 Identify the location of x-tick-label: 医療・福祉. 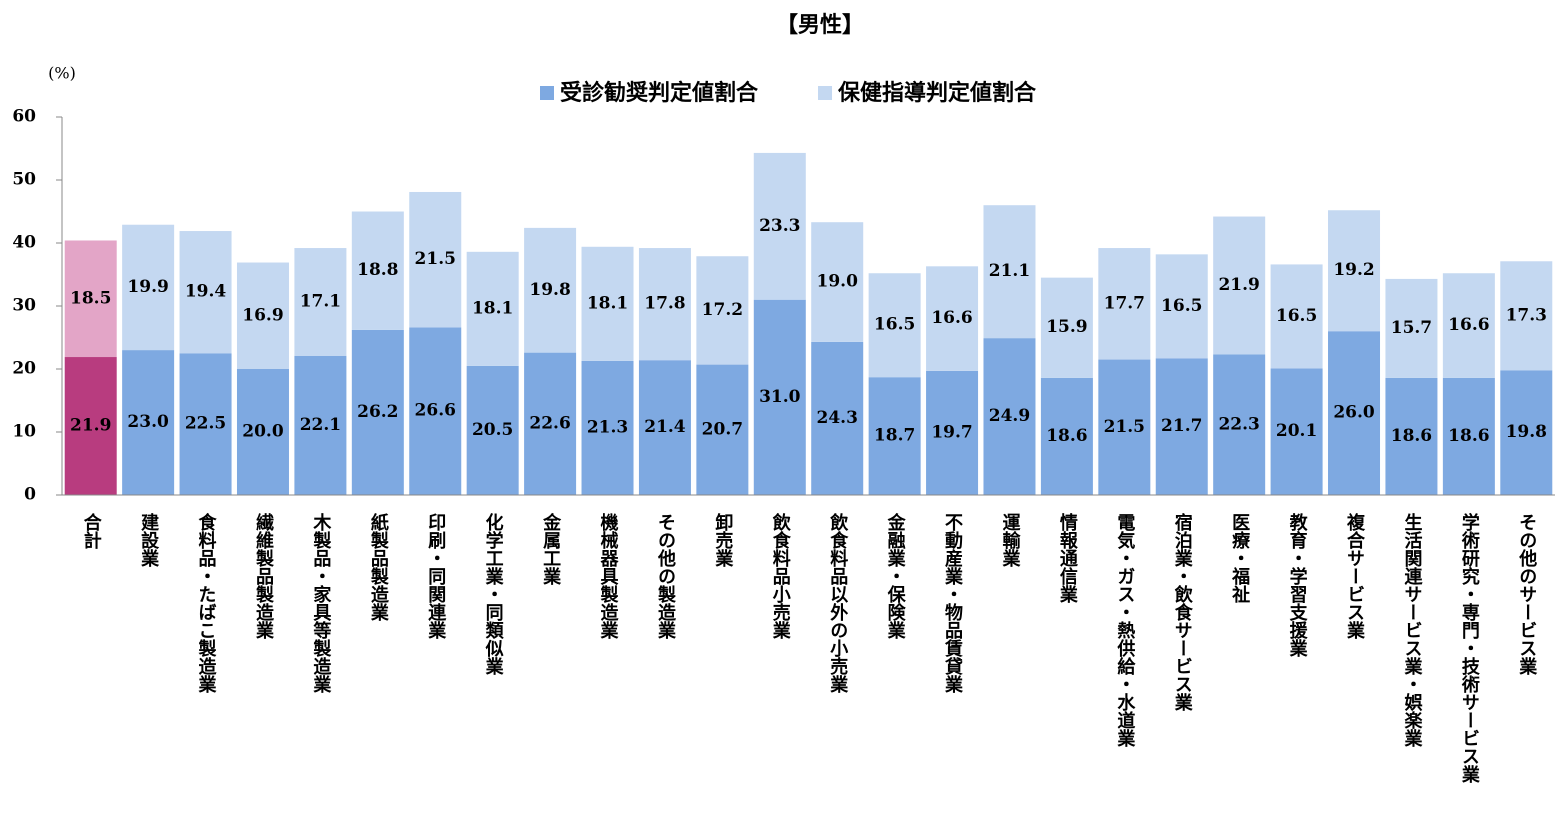
(1240, 558).